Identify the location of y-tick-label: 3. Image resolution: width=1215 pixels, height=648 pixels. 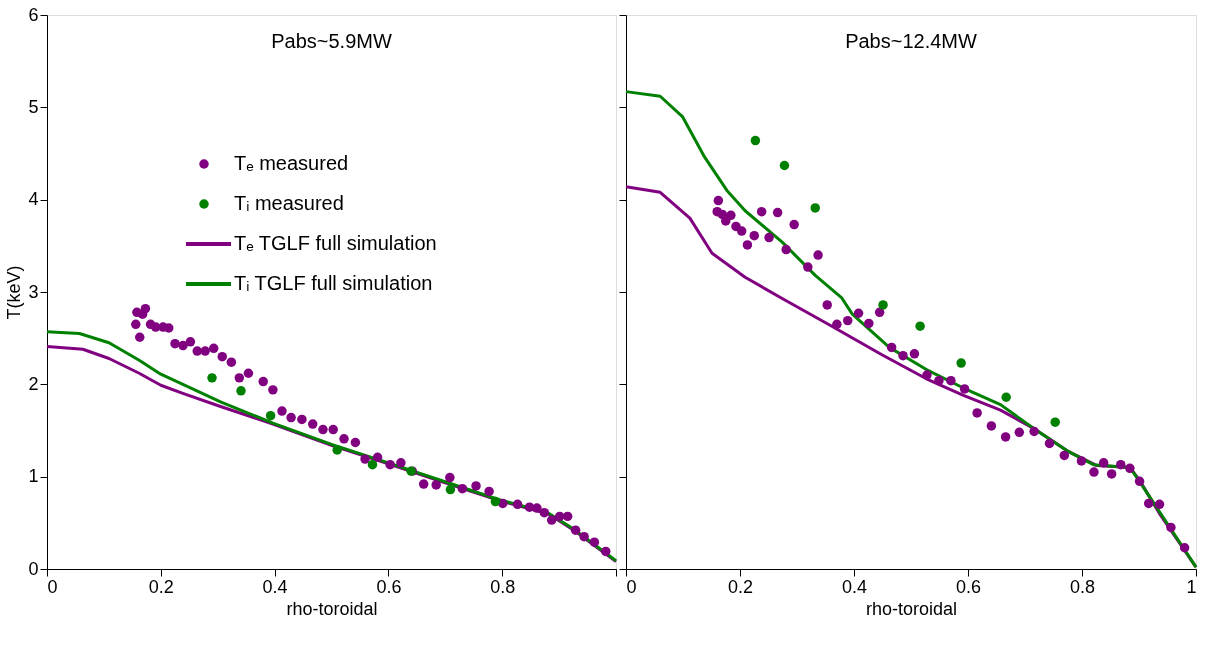
(33, 291).